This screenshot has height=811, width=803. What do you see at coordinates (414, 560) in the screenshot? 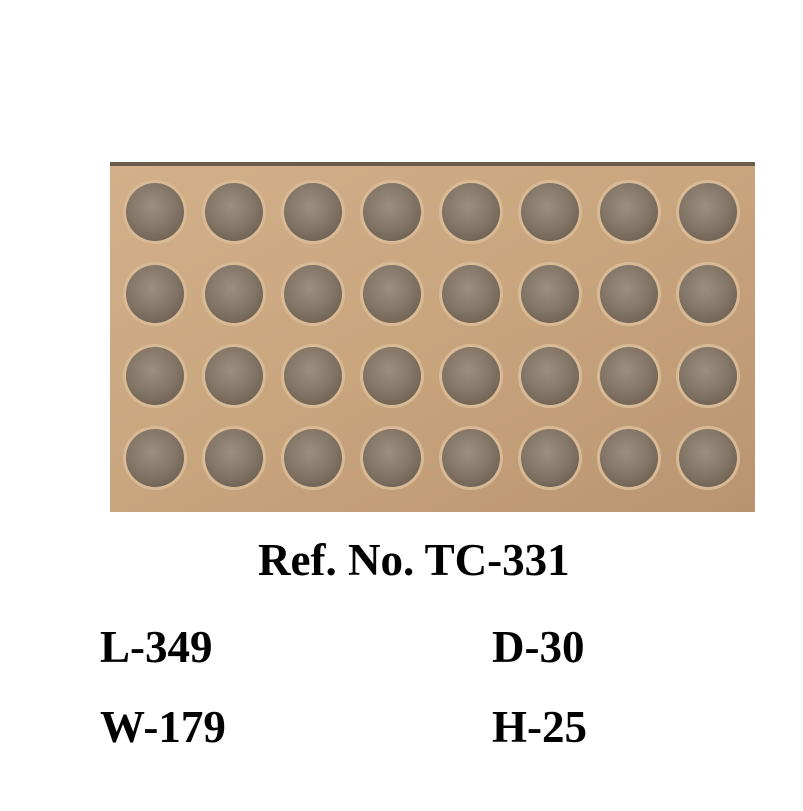
I see `reference-number: Ref. No. TC-331` at bounding box center [414, 560].